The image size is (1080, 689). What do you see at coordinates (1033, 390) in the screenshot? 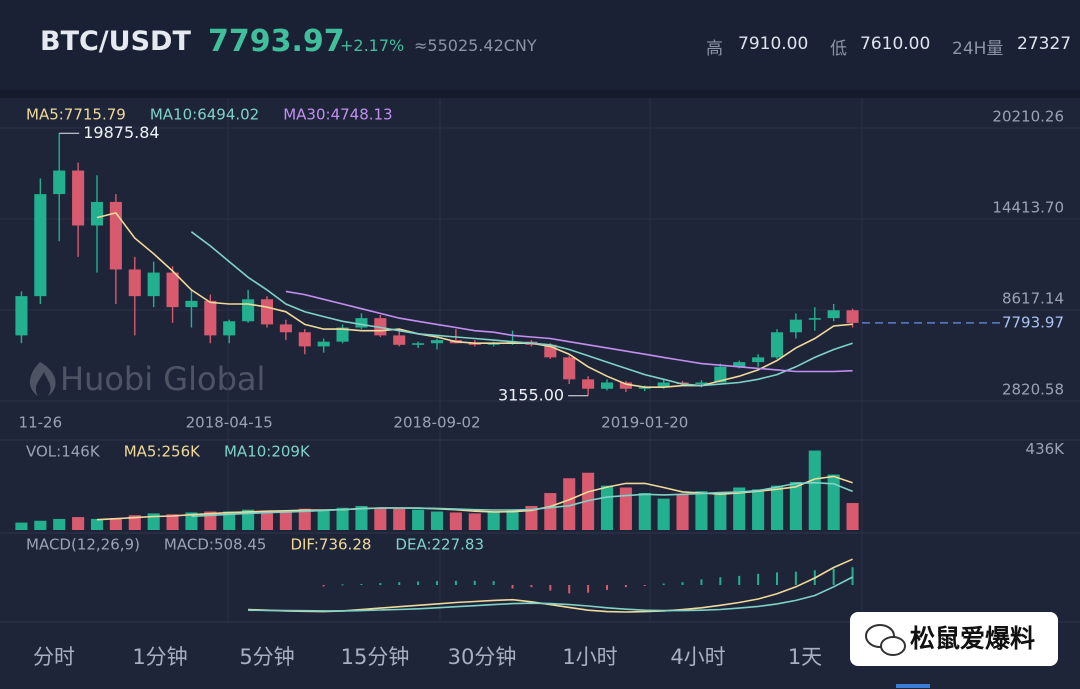
I see `y-tick-label: 2820.58` at bounding box center [1033, 390].